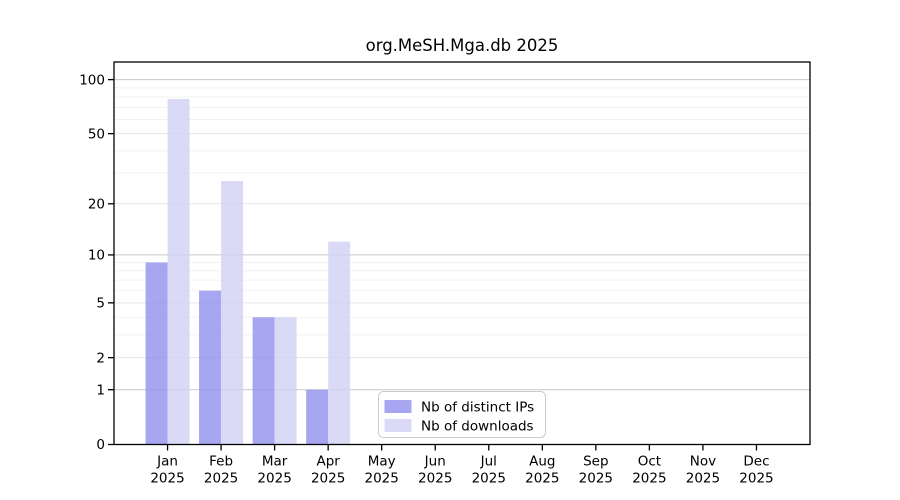  I want to click on x-tick-year-aug: 2025, so click(542, 479).